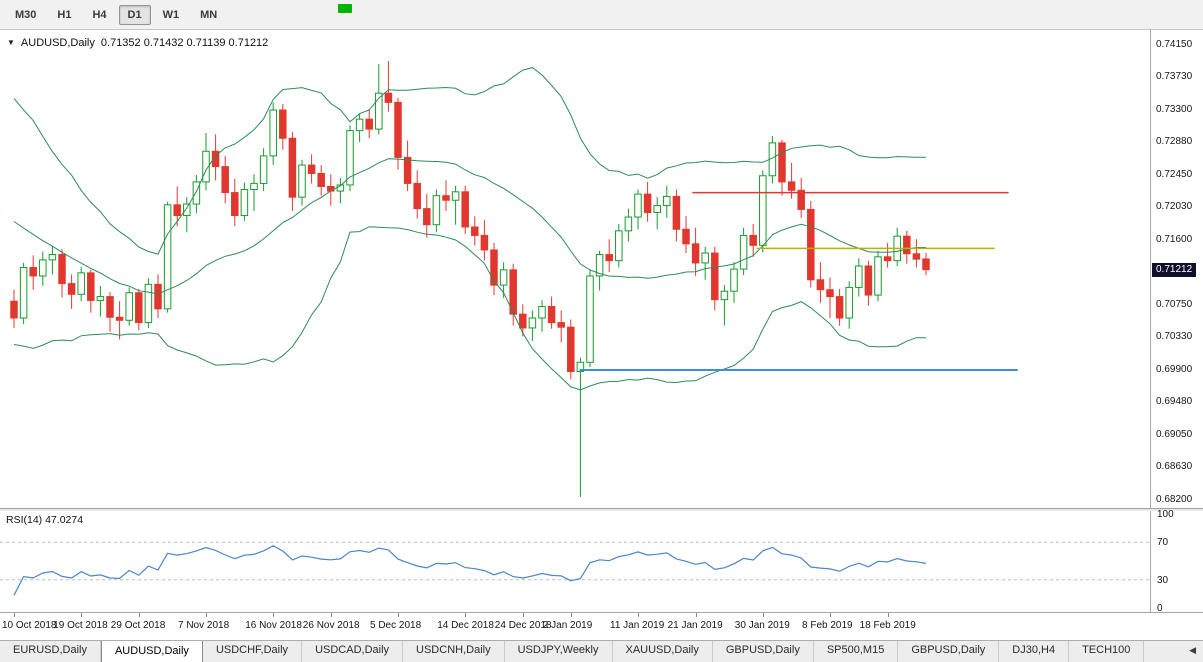  Describe the element at coordinates (695, 625) in the screenshot. I see `date-label: 21 Jan 2019` at that location.